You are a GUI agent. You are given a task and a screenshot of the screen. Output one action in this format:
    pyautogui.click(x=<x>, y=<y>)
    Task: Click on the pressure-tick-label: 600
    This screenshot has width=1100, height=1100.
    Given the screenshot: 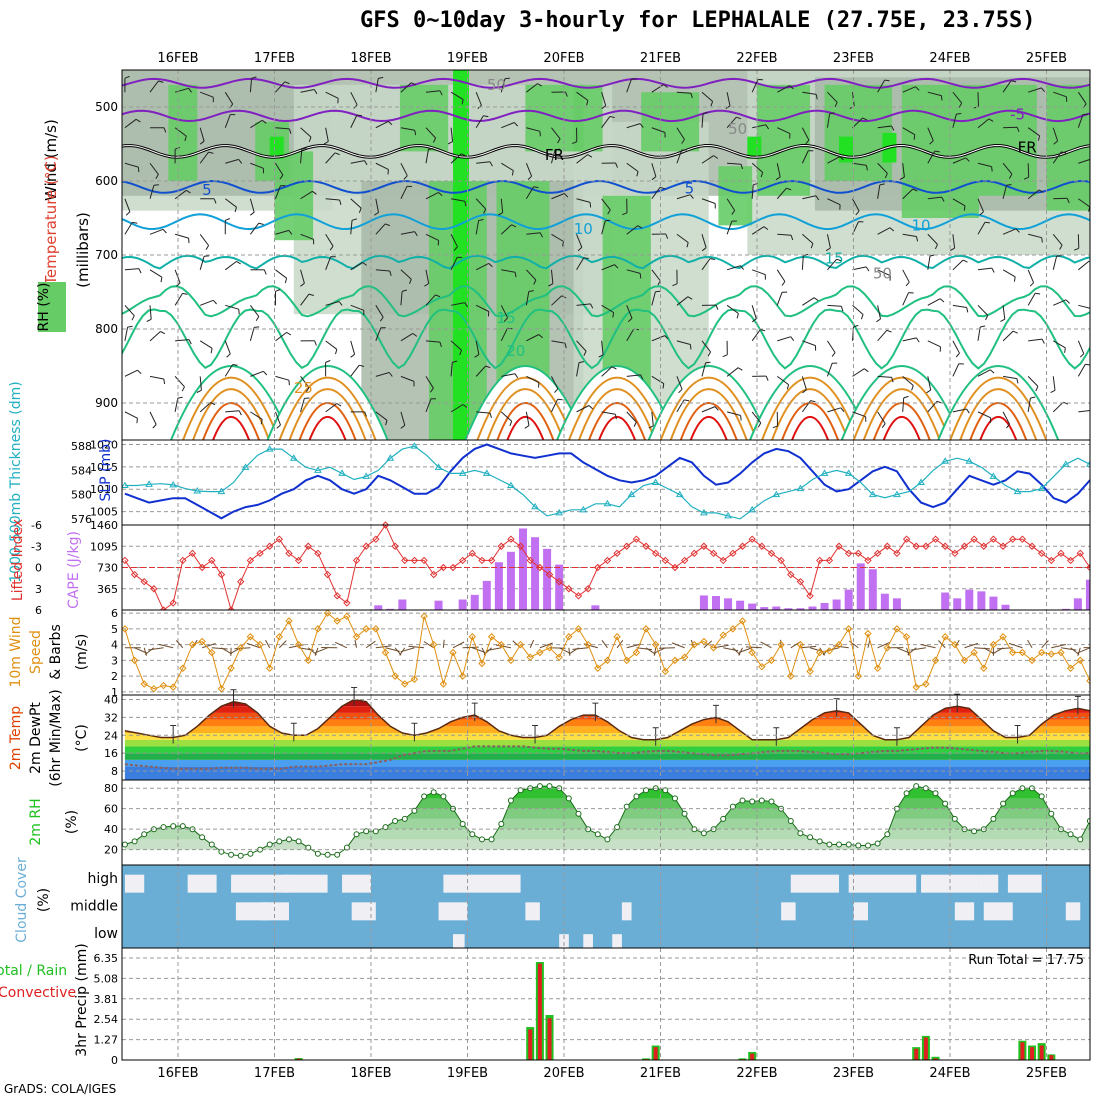 What is the action you would take?
    pyautogui.click(x=106, y=181)
    